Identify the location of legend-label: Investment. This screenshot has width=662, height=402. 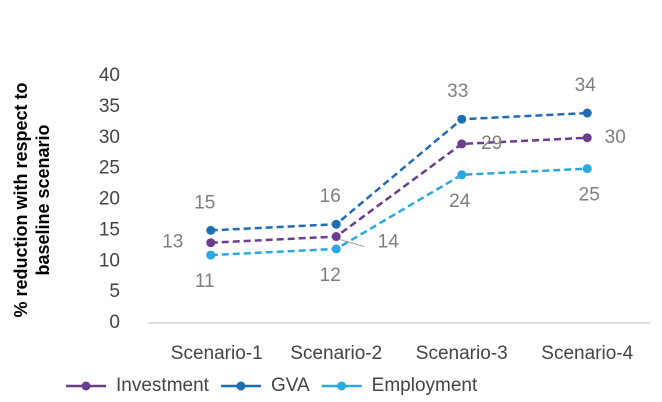
(163, 385).